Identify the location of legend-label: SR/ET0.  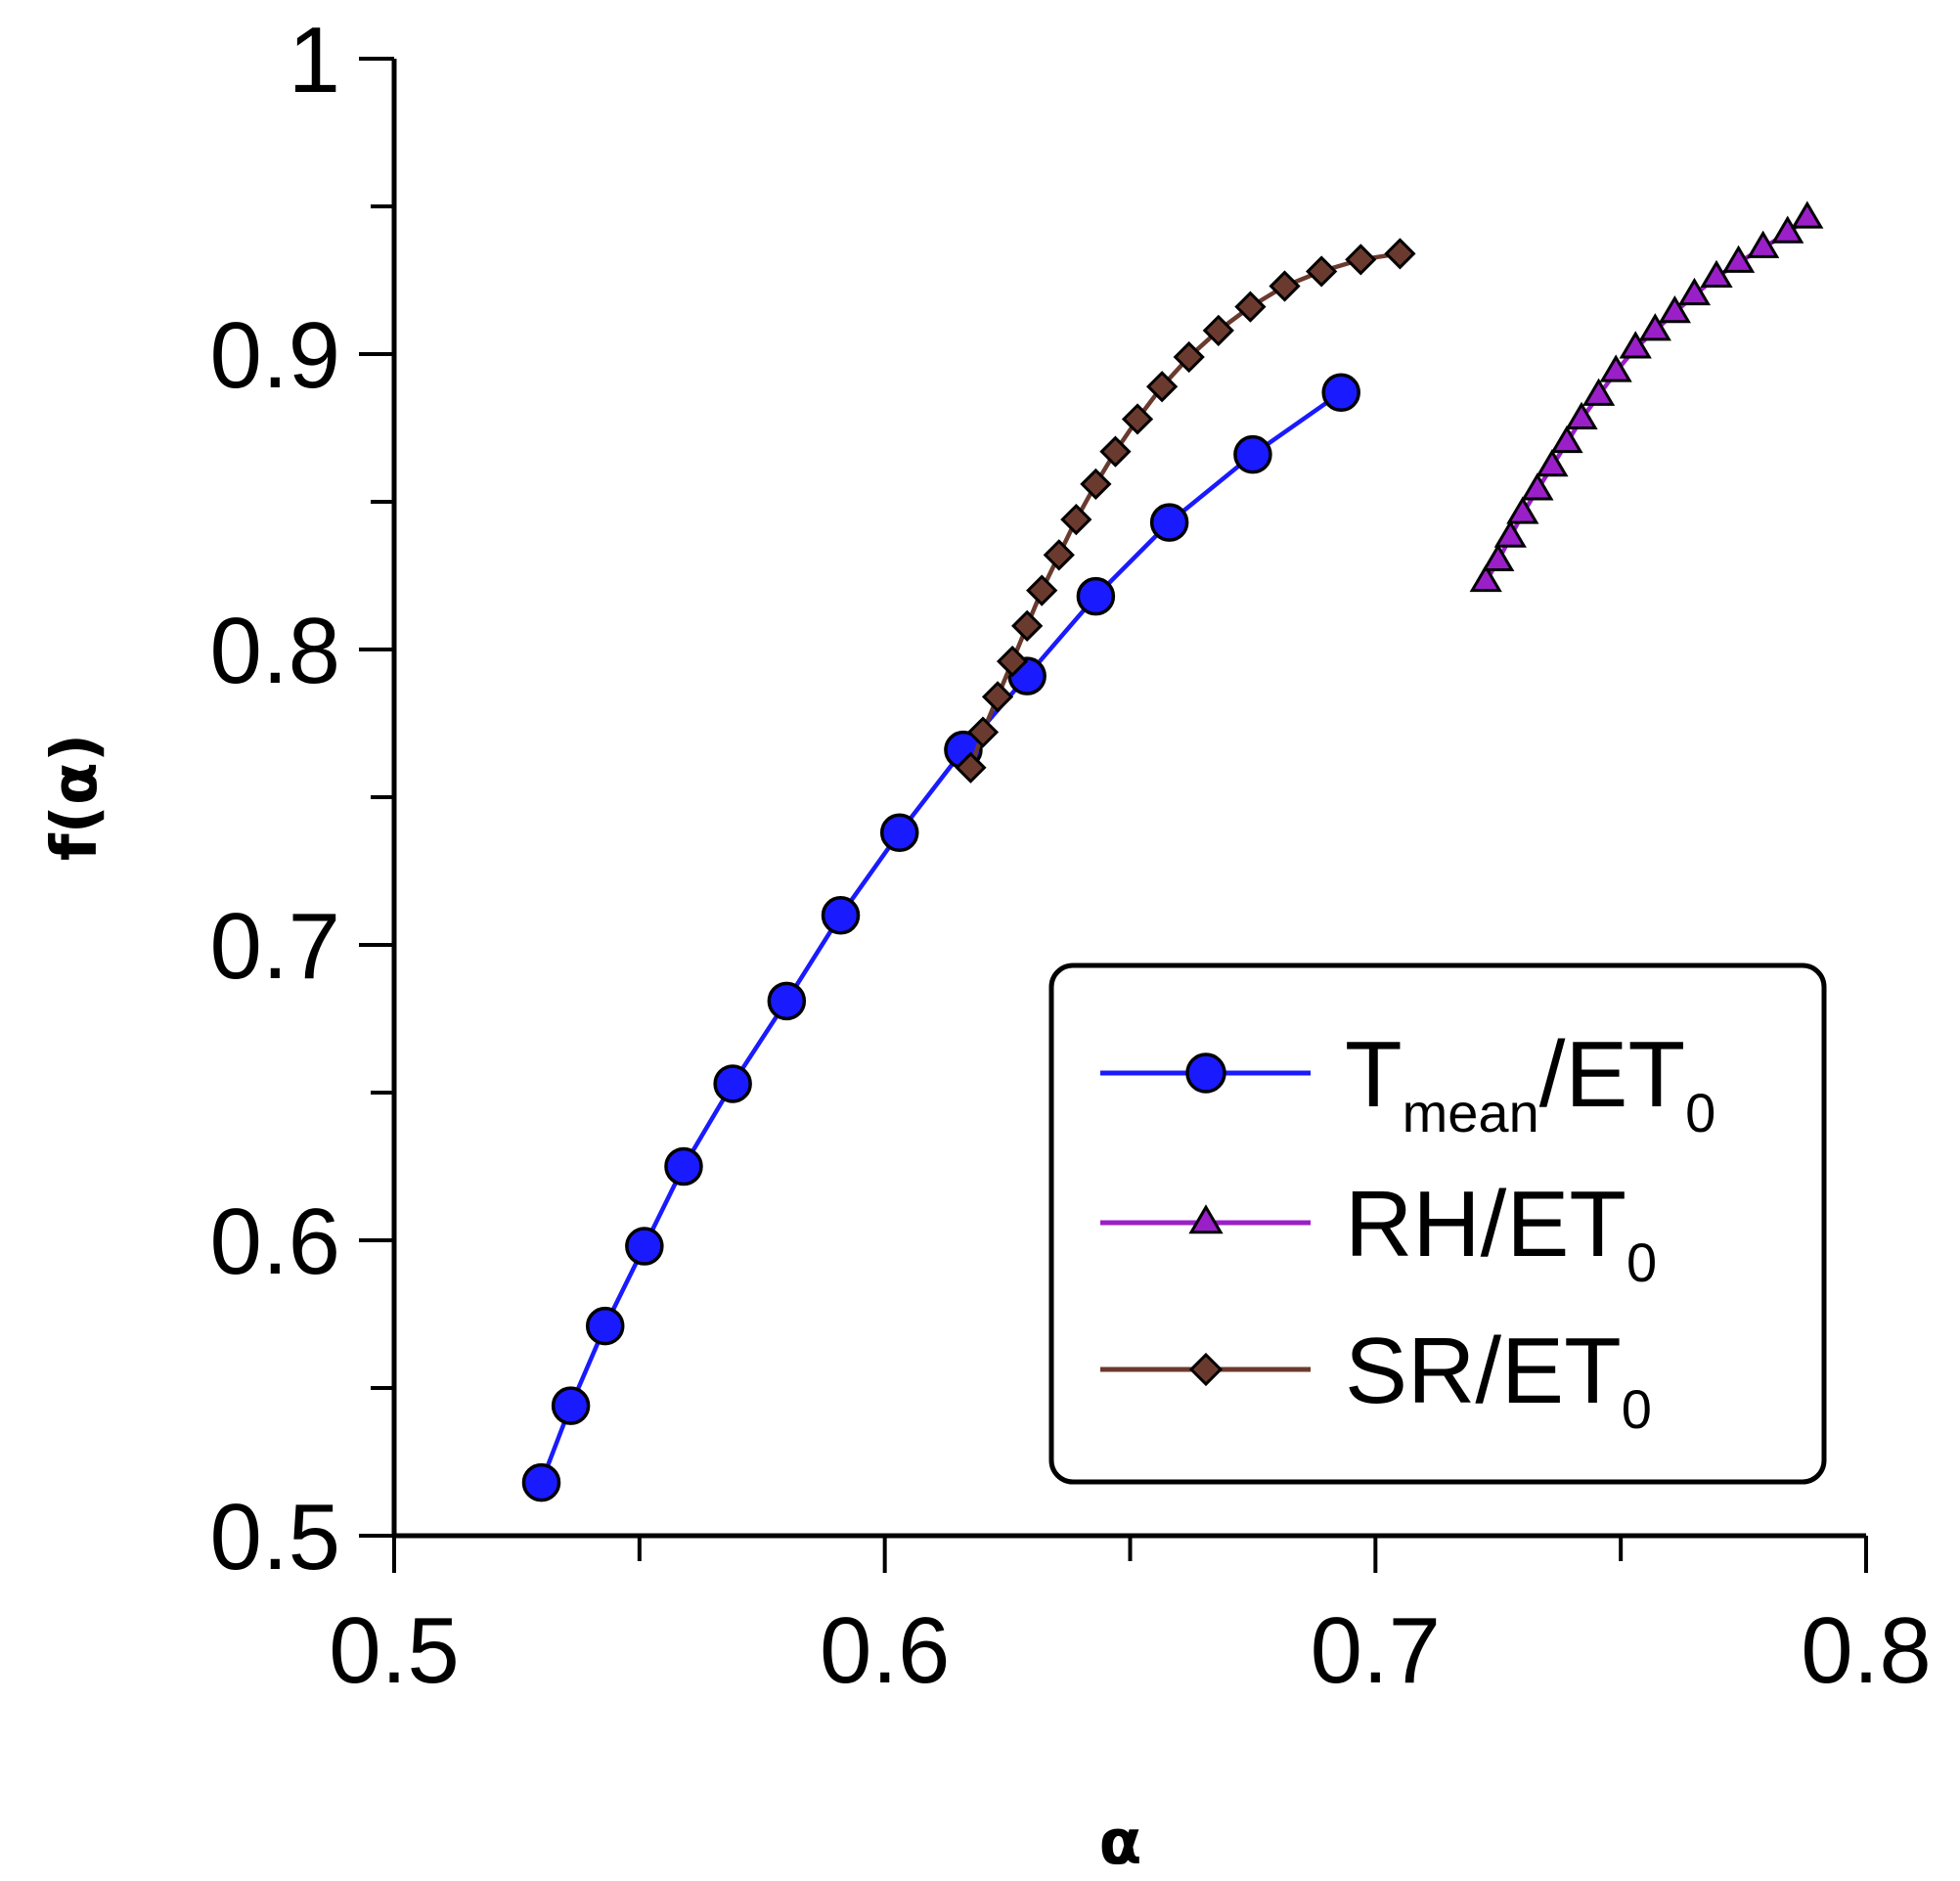
(1498, 1379).